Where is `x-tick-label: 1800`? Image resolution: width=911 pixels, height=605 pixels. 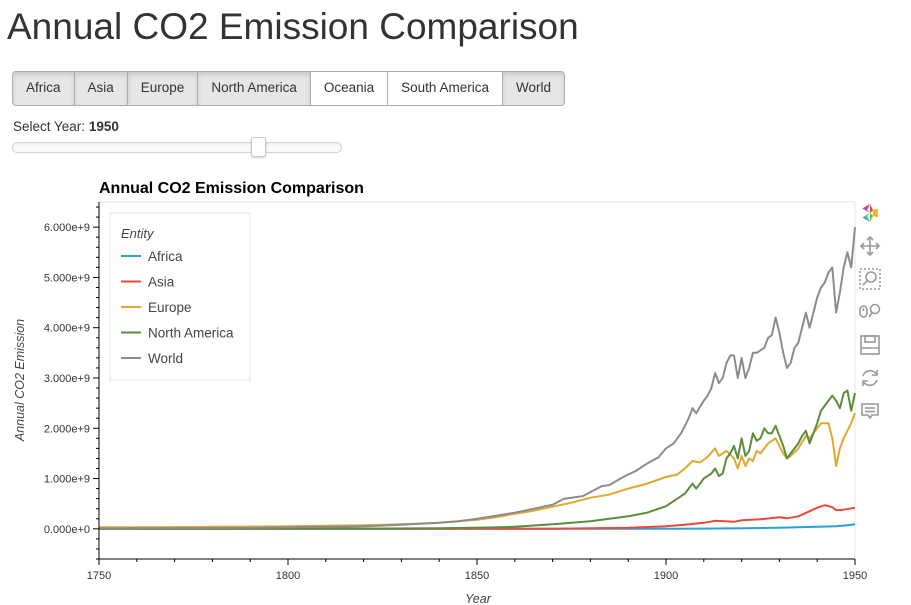 x-tick-label: 1800 is located at coordinates (288, 576).